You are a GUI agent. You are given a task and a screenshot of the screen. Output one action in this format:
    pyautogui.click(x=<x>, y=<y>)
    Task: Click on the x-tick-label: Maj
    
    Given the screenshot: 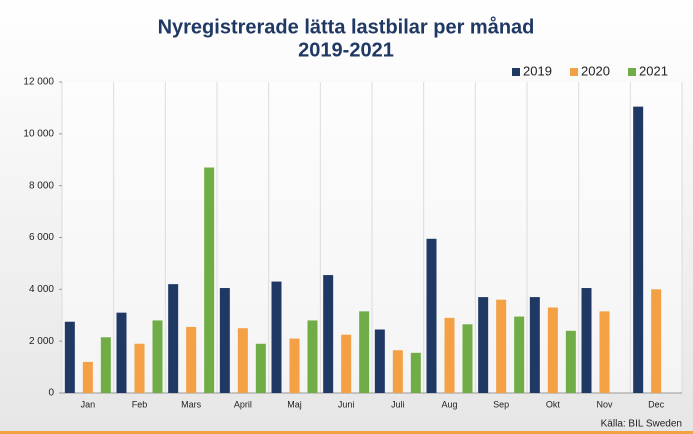 What is the action you would take?
    pyautogui.click(x=294, y=404)
    